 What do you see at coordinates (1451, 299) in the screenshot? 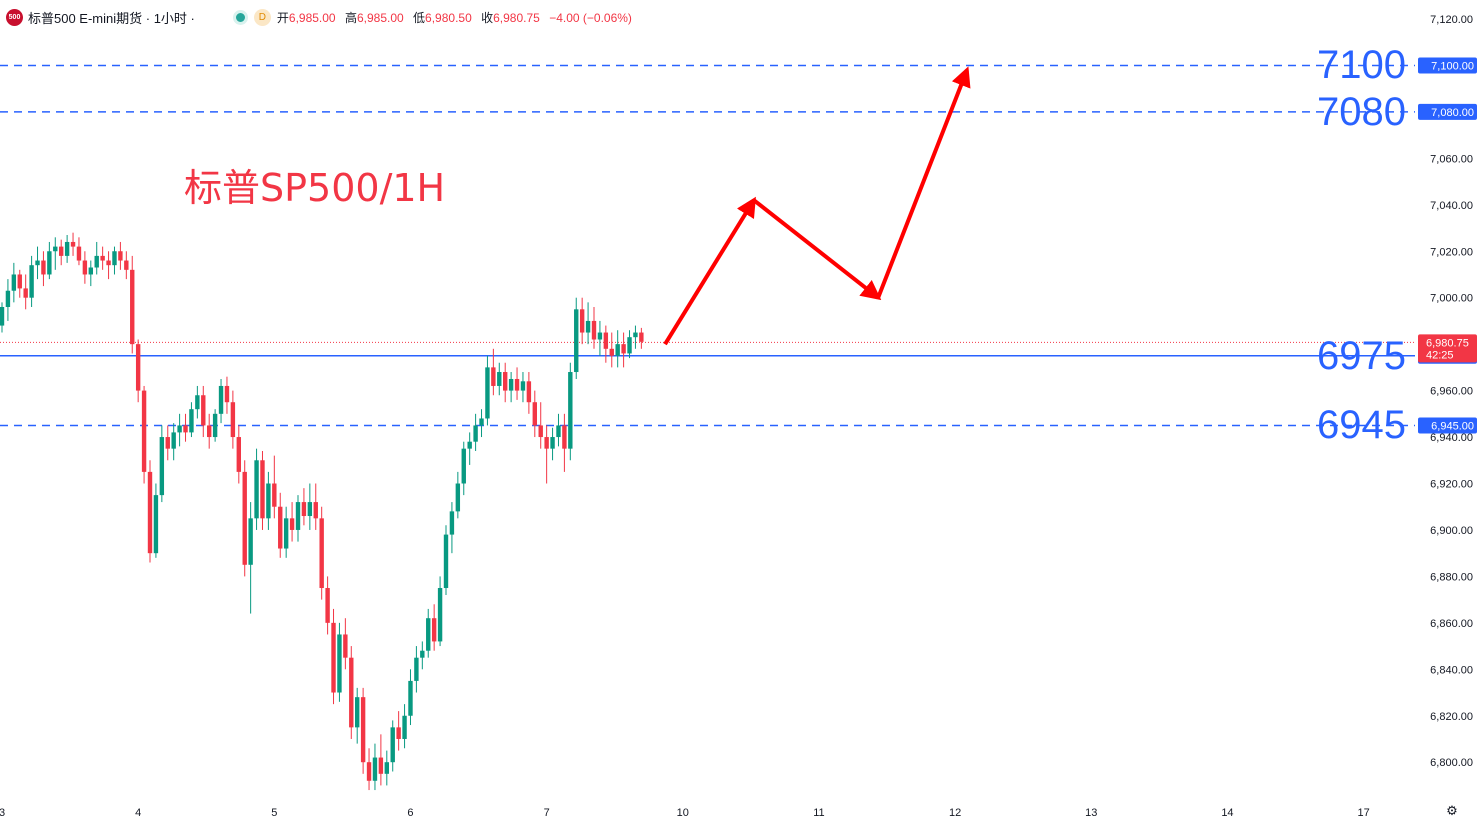
I see `price-tick-label: 7,000.00` at bounding box center [1451, 299].